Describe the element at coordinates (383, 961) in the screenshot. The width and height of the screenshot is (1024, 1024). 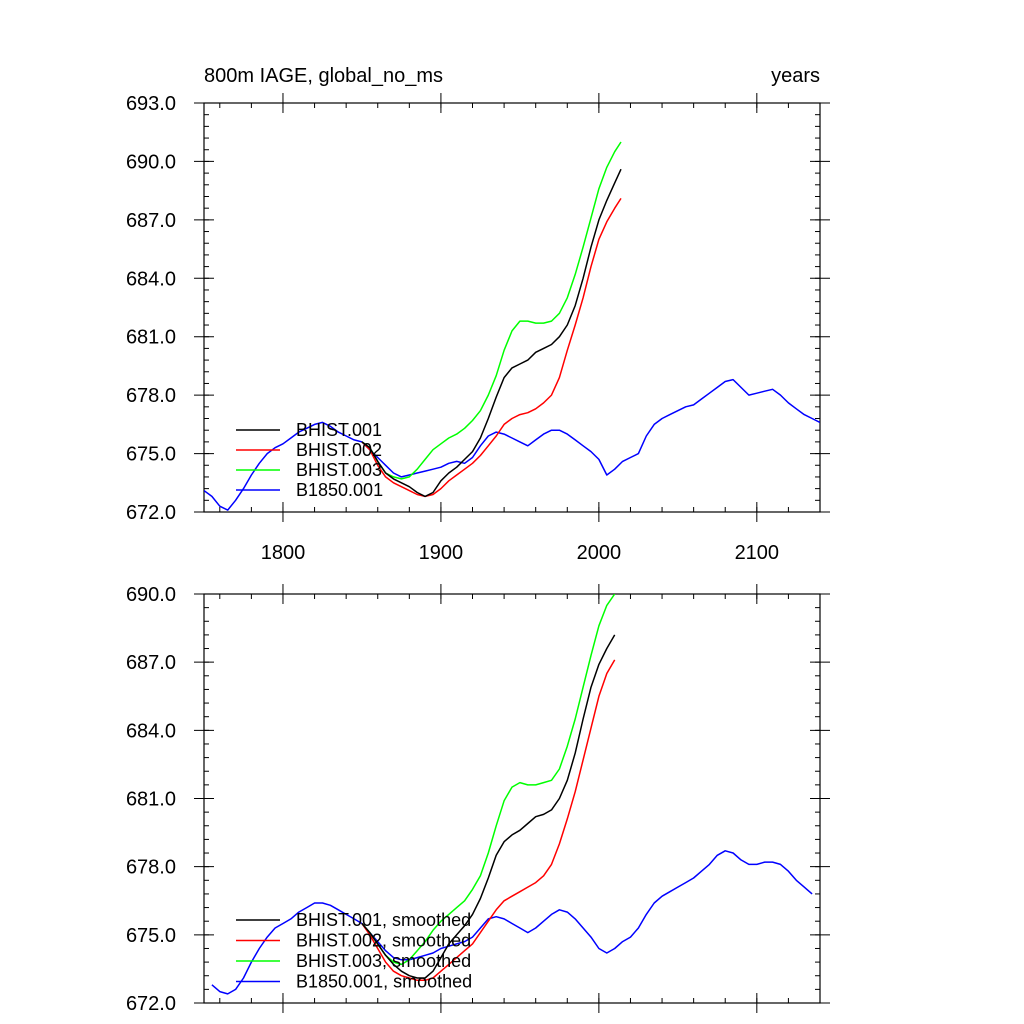
I see `legend-label: BHIST.003, smoothed` at that location.